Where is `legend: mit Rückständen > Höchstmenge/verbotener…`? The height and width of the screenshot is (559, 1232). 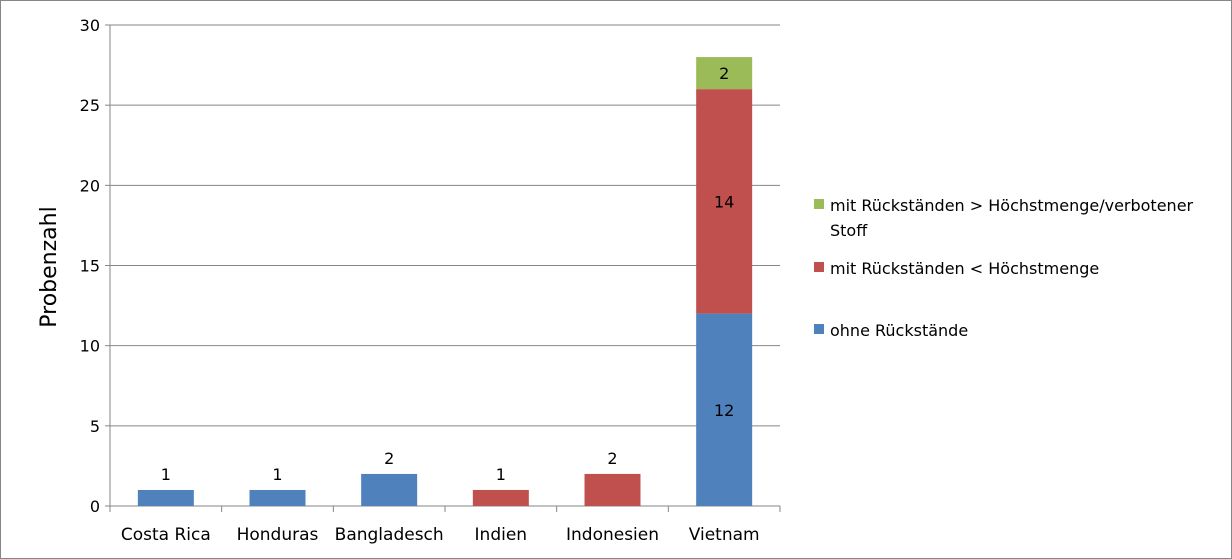 legend: mit Rückständen > Höchstmenge/verbotener… is located at coordinates (1004, 268).